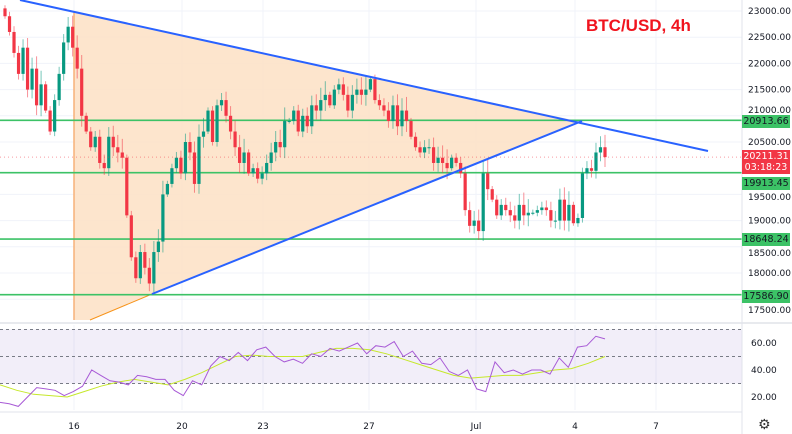 The image size is (792, 434). Describe the element at coordinates (766, 239) in the screenshot. I see `level-tag: 18648.24` at that location.